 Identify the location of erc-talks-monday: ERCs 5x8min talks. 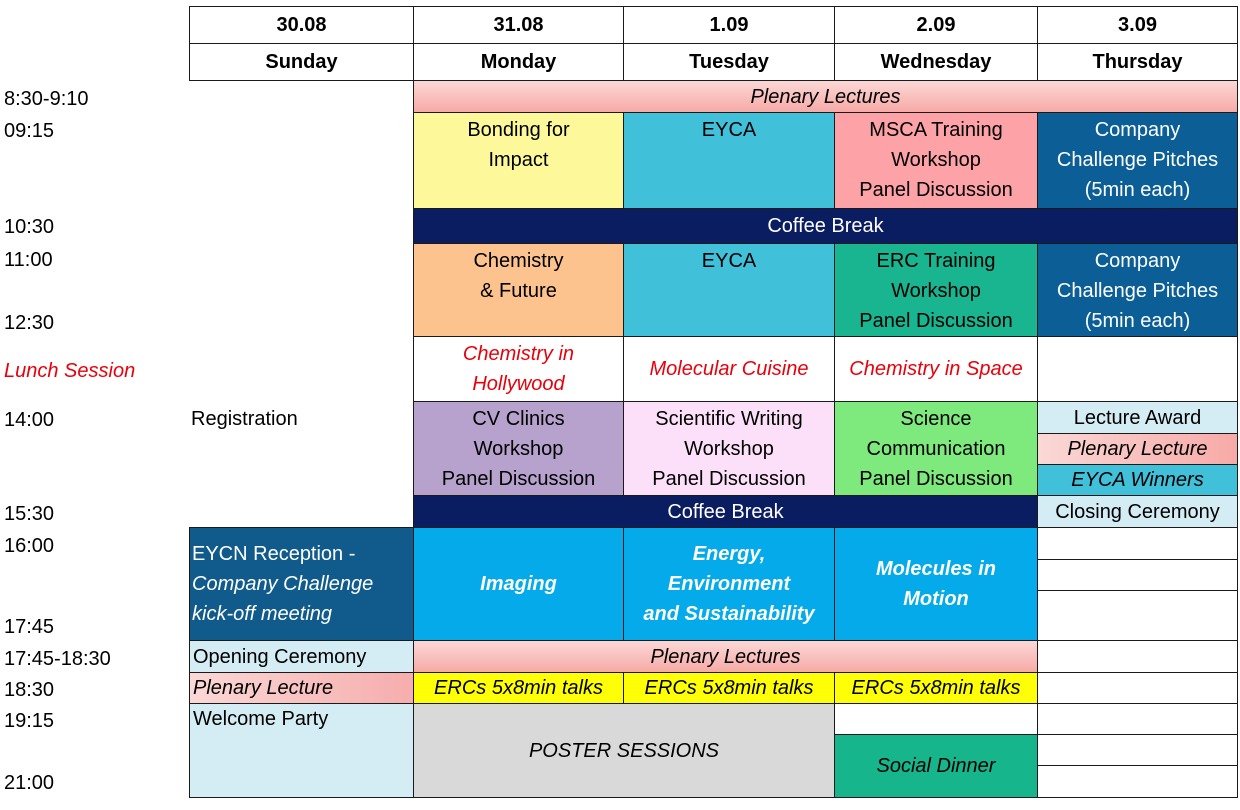
(518, 688).